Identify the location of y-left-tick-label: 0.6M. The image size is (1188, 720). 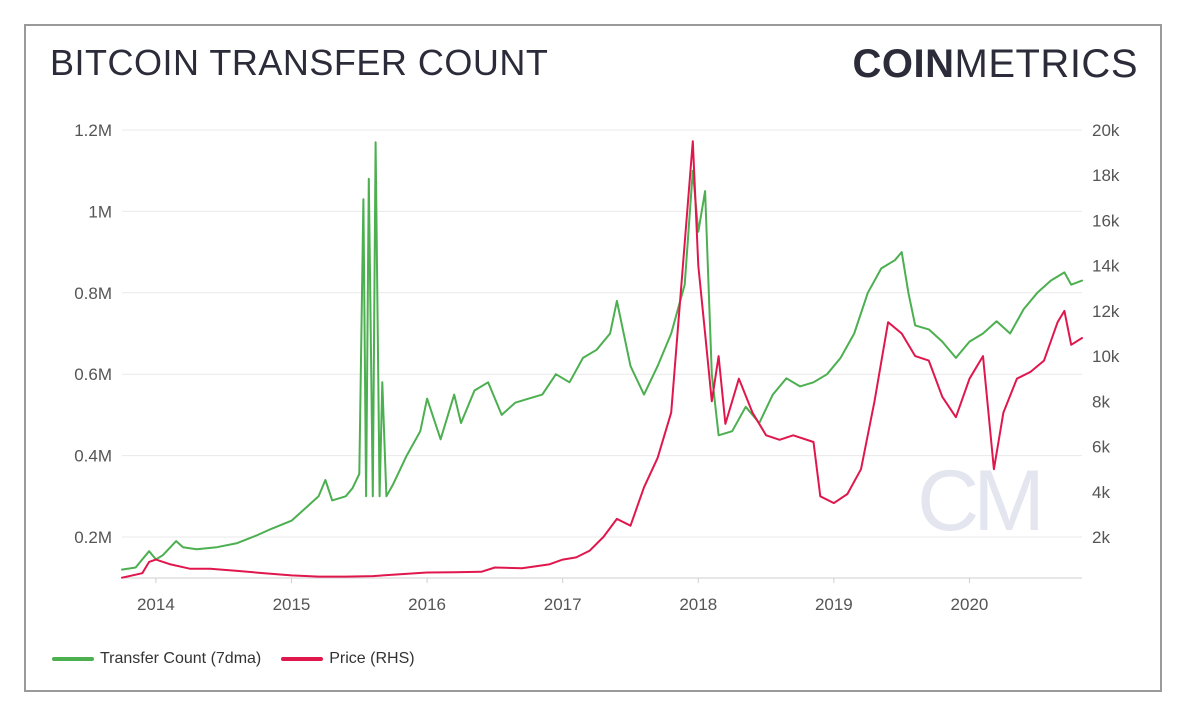
(93, 374).